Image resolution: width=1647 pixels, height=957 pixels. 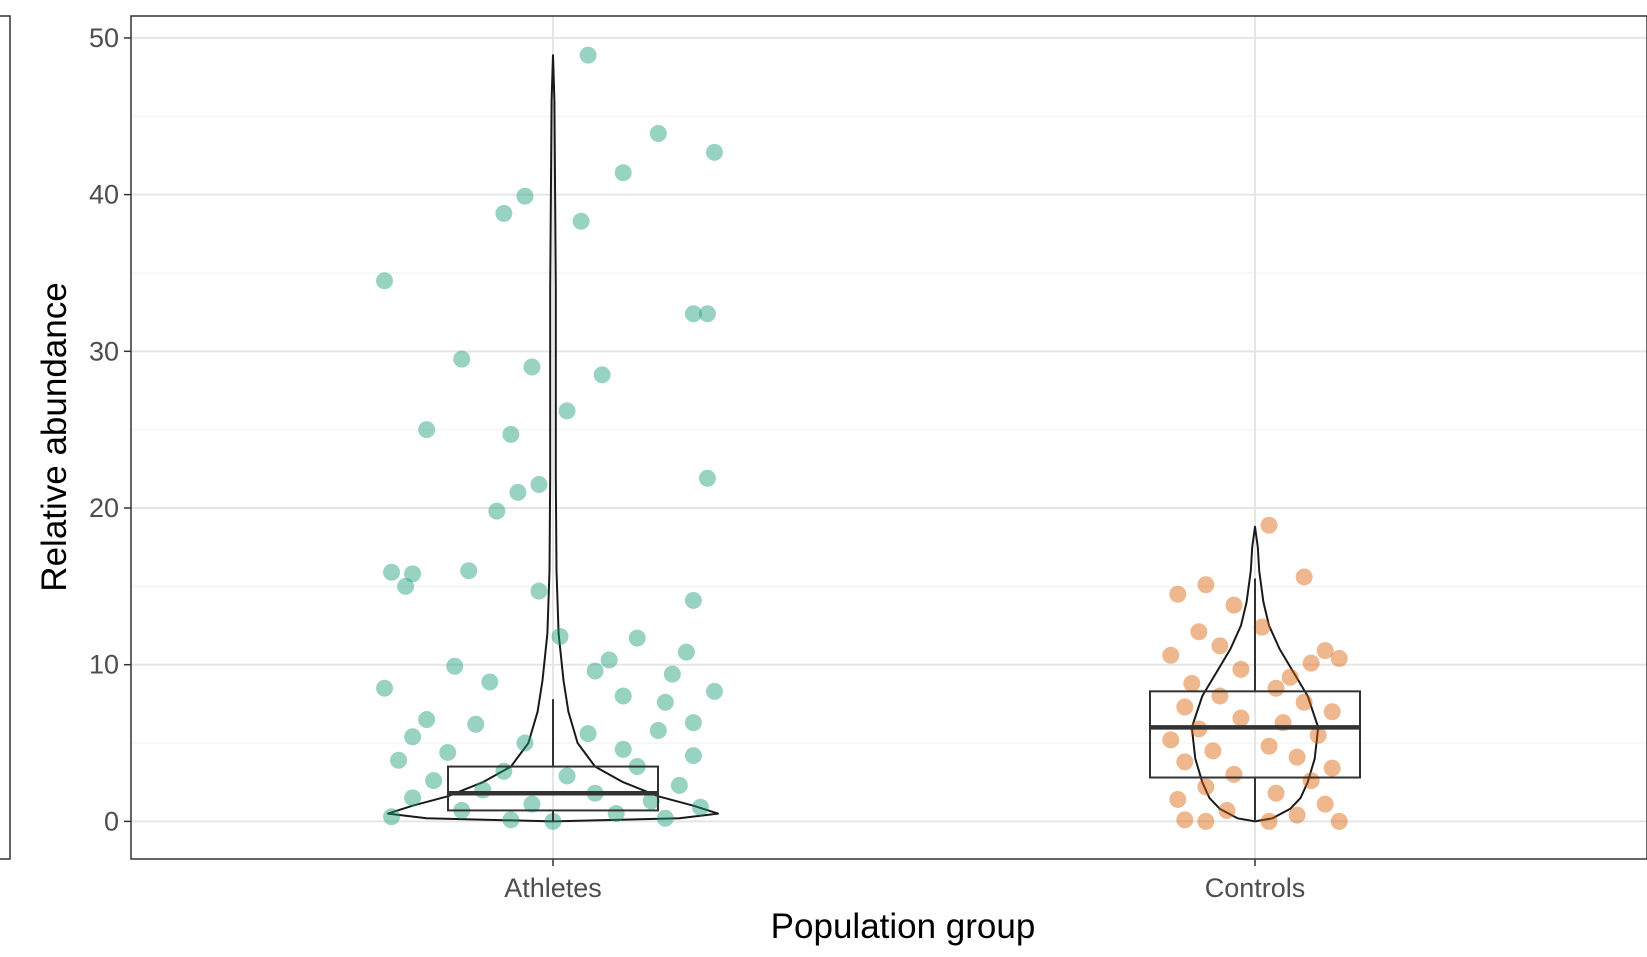 I want to click on boxplots, so click(x=904, y=700).